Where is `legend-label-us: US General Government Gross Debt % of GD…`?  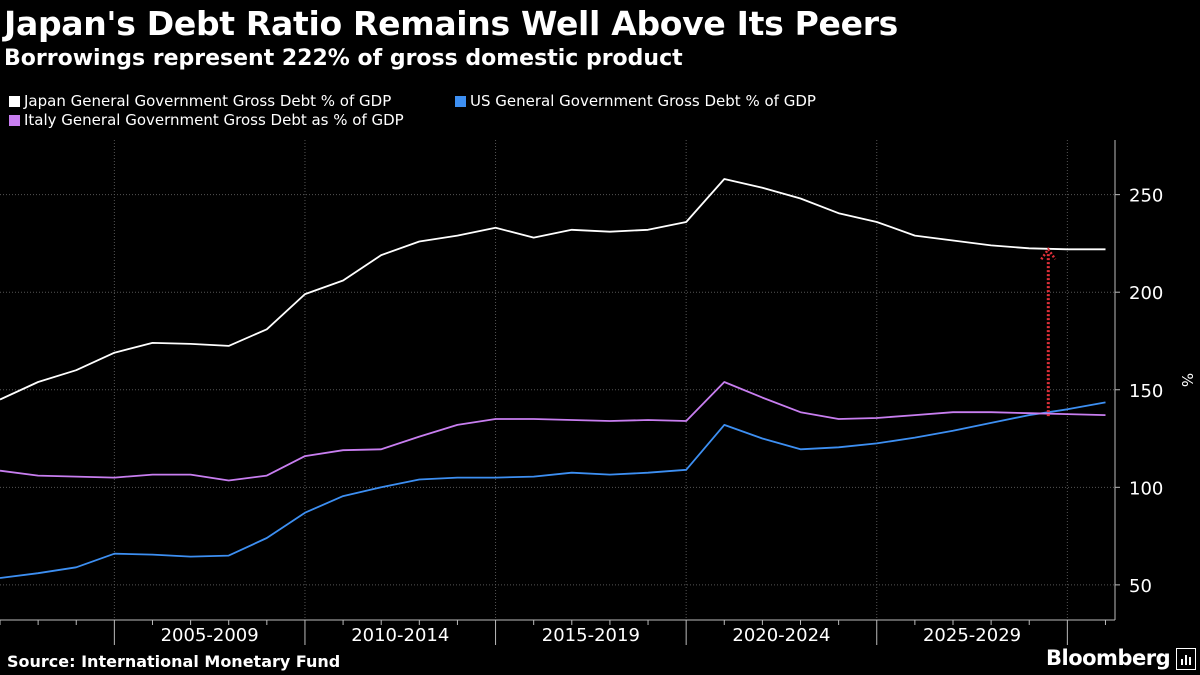
legend-label-us: US General Government Gross Debt % of GD… is located at coordinates (643, 101).